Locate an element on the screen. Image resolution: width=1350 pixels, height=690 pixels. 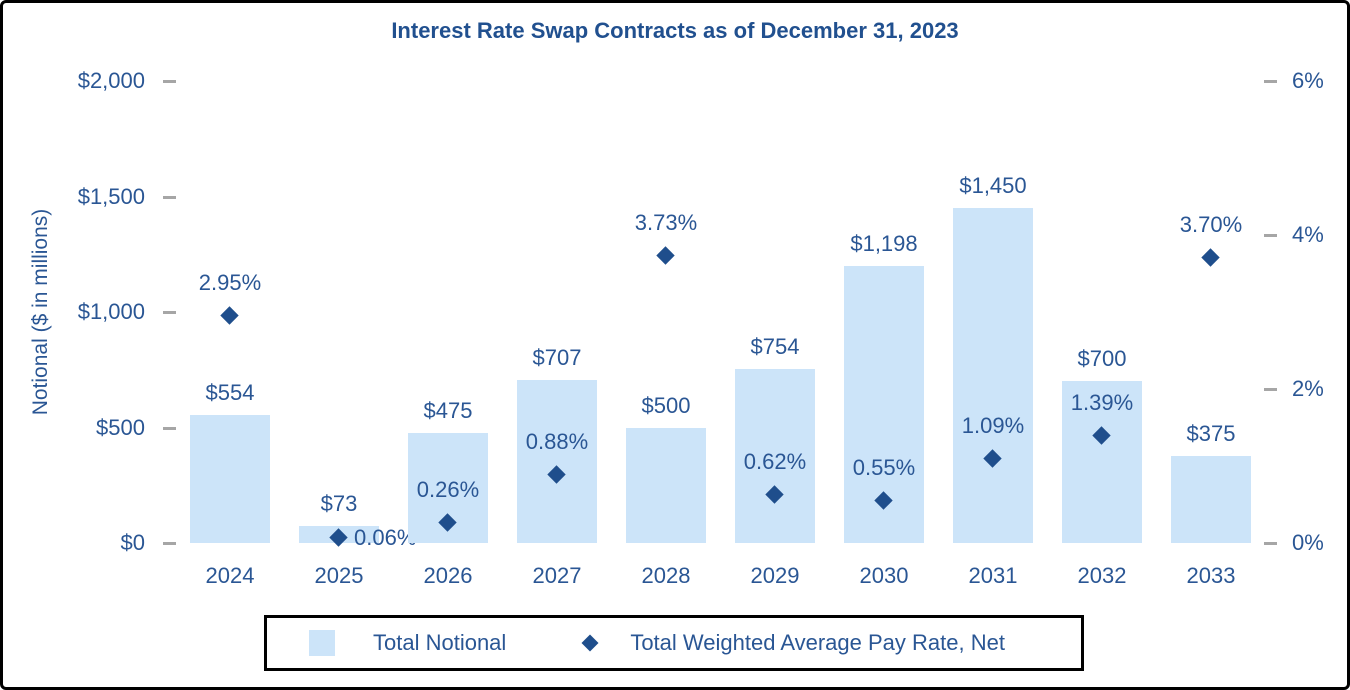
legend-item-total-notional: Total Notional is located at coordinates (407, 643).